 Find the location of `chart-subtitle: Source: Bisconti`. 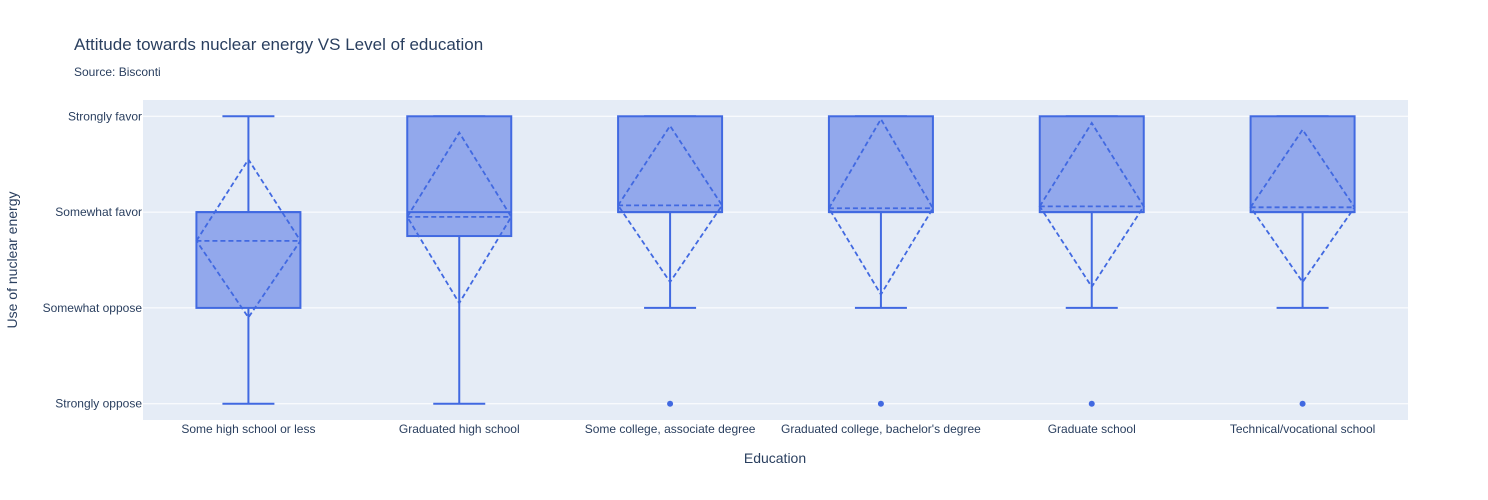

chart-subtitle: Source: Bisconti is located at coordinates (117, 72).